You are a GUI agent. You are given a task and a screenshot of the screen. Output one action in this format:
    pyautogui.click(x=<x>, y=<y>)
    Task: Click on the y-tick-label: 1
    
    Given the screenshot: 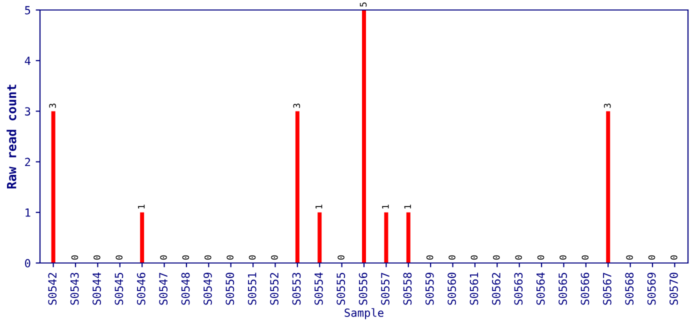 What is the action you would take?
    pyautogui.click(x=28, y=212)
    